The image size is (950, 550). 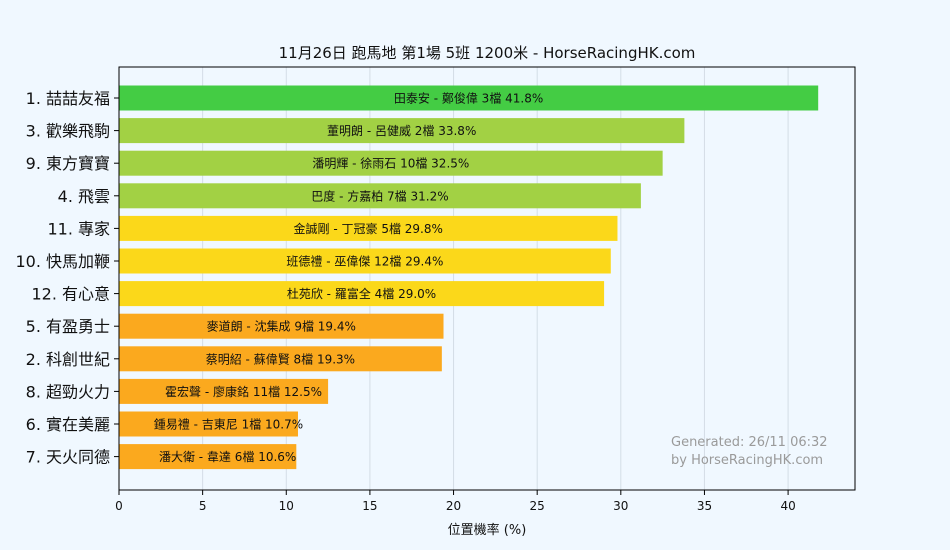 I want to click on x-tick-label: 30, so click(x=620, y=506).